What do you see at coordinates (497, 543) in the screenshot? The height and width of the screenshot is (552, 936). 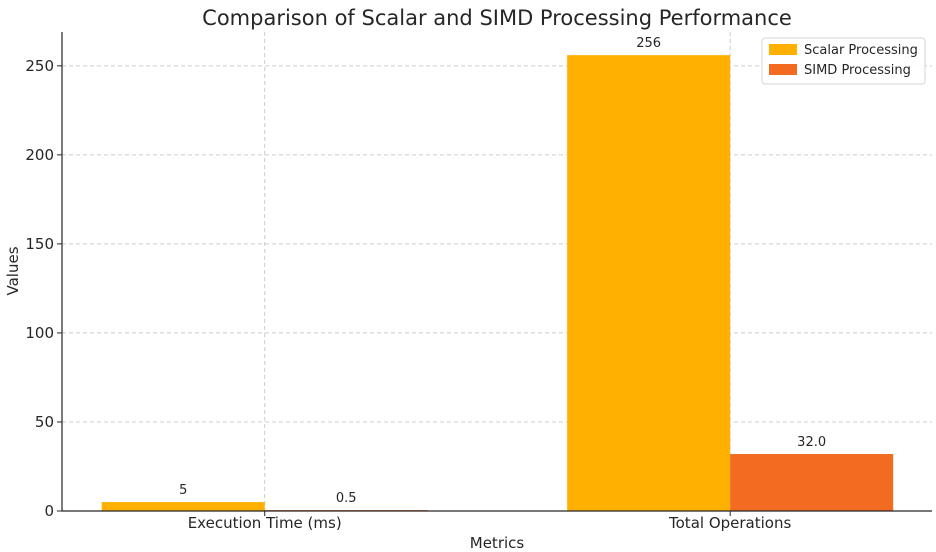 I see `x-axis-label: Metrics` at bounding box center [497, 543].